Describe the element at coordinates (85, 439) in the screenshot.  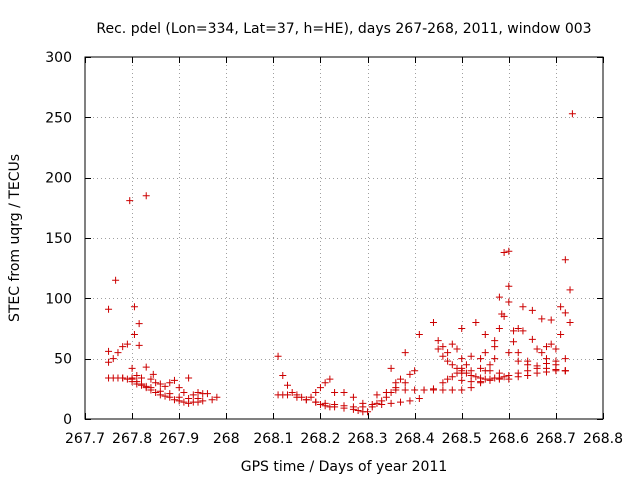
I see `x-tick-label: 267.7` at that location.